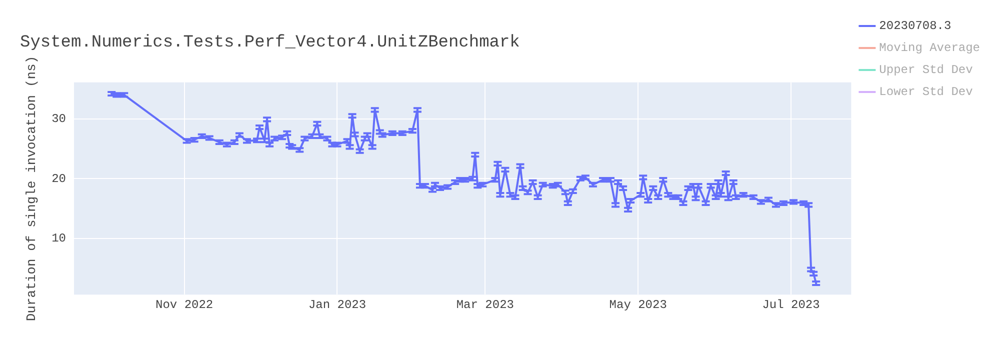 Image resolution: width=1000 pixels, height=350 pixels. Describe the element at coordinates (929, 48) in the screenshot. I see `legend-label: Moving Average` at that location.